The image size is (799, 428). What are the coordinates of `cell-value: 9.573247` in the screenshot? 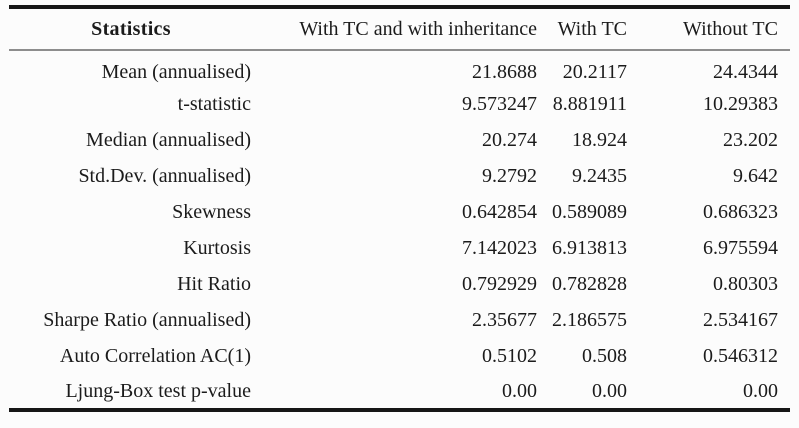 It's located at (499, 103).